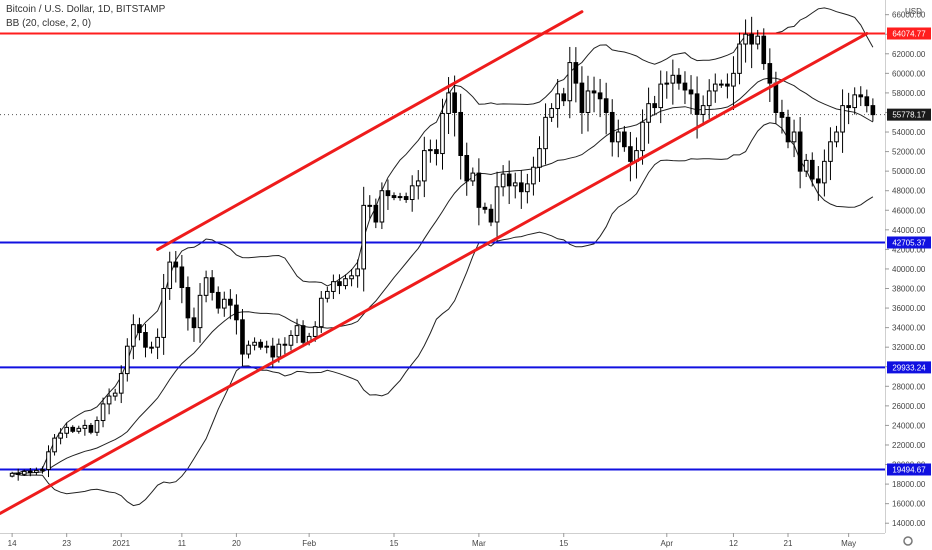 The image size is (932, 550). I want to click on level-price-label-bg, so click(909, 242).